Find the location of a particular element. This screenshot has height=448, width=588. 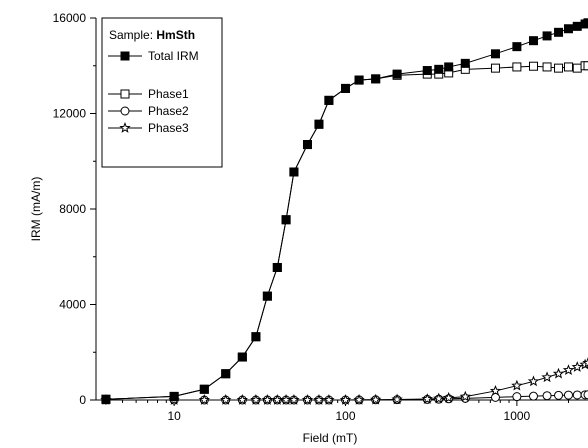

y-tick-label: 12000 is located at coordinates (70, 114).